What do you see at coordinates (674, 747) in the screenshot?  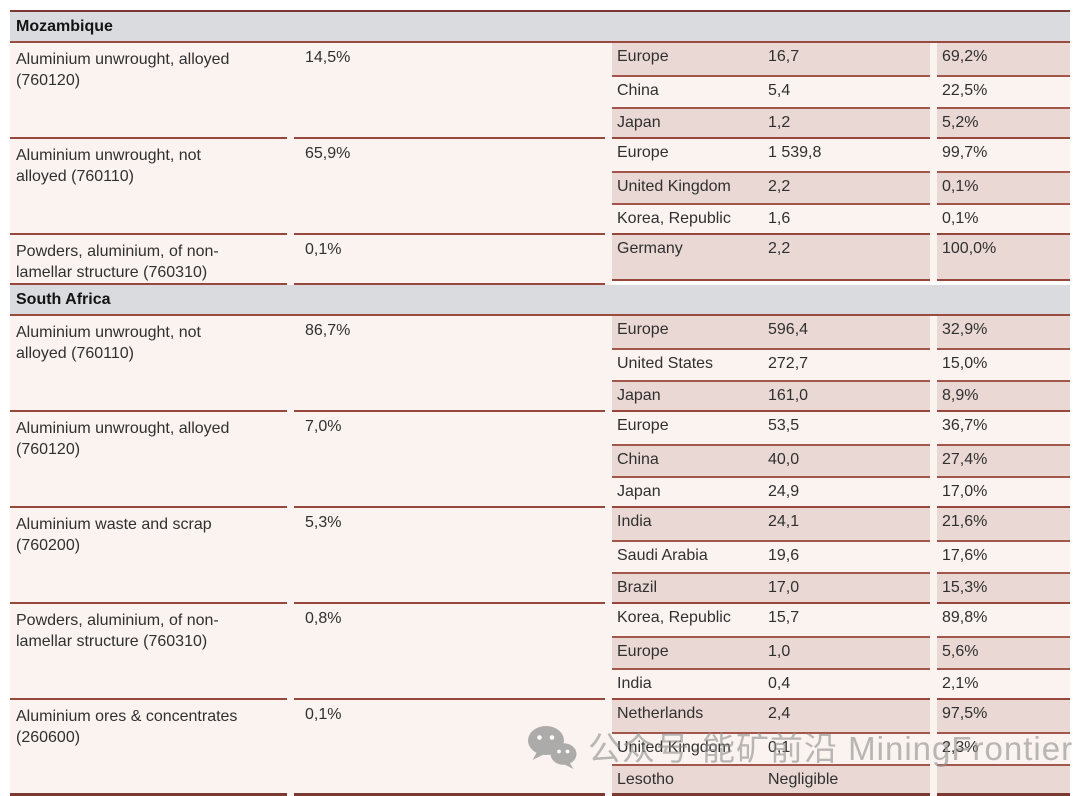 I see `destination-name: United Kingdom` at bounding box center [674, 747].